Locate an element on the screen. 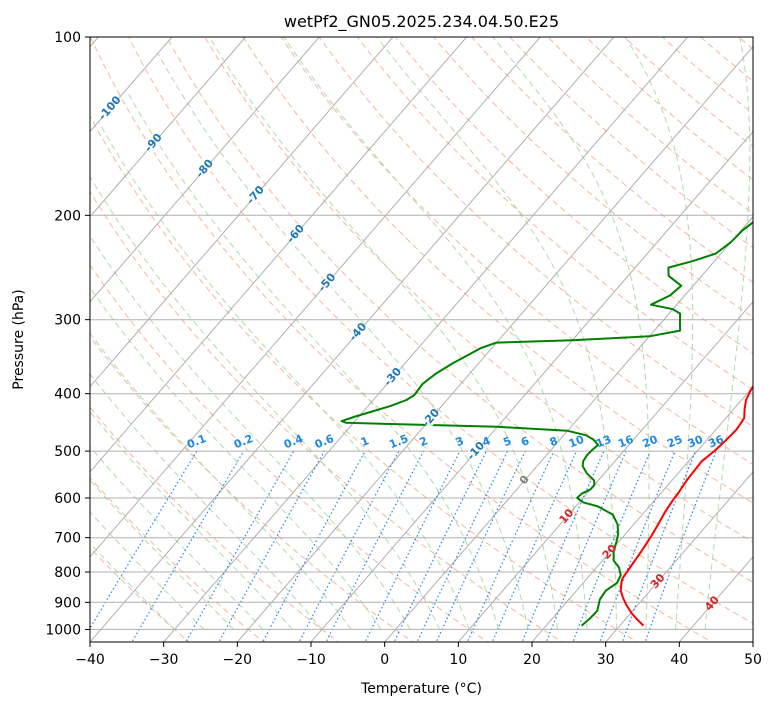 This screenshot has height=708, width=775. temperature-profile-line is located at coordinates (686, 505).